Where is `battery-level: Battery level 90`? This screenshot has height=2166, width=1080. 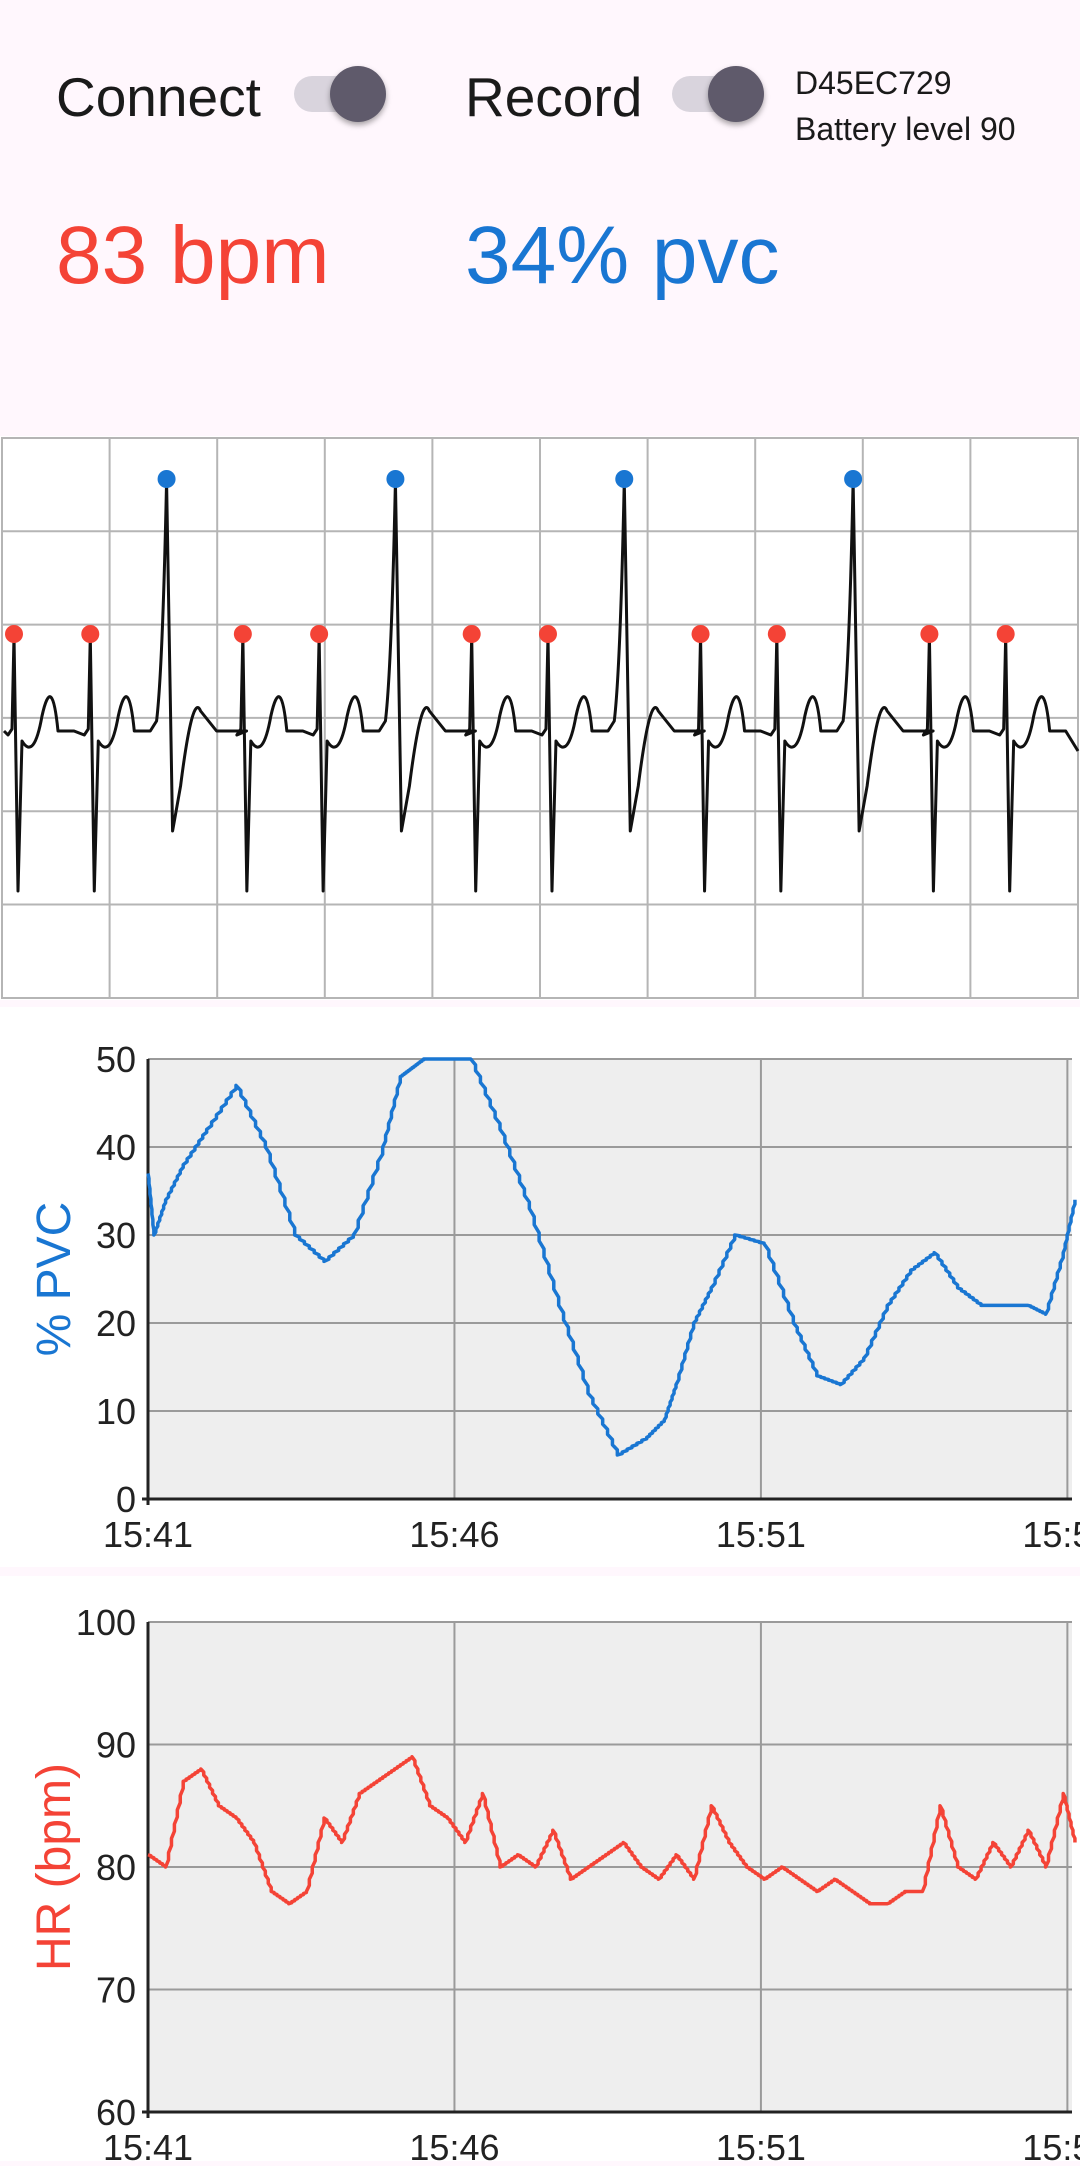
battery-level: Battery level 90 is located at coordinates (905, 129).